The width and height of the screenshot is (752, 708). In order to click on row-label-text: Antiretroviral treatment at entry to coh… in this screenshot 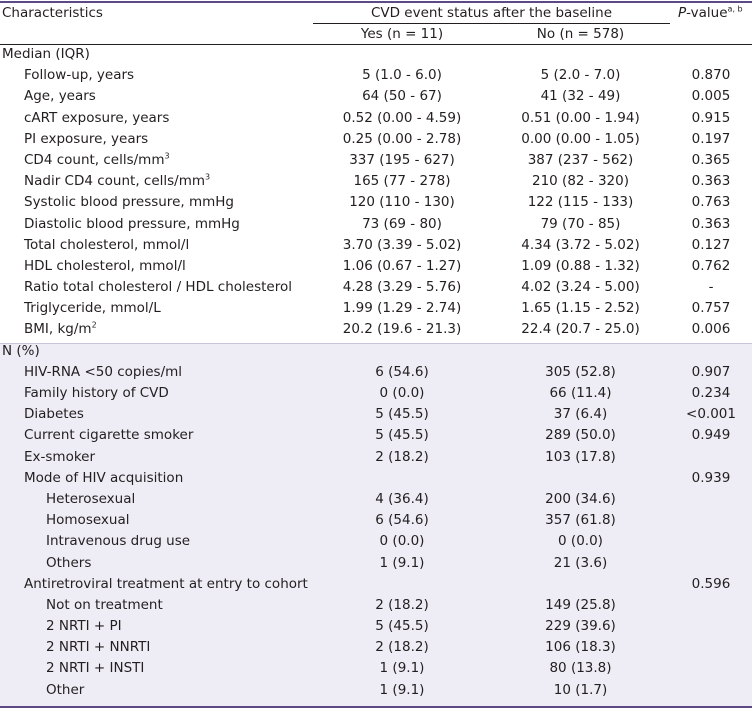, I will do `click(166, 583)`.